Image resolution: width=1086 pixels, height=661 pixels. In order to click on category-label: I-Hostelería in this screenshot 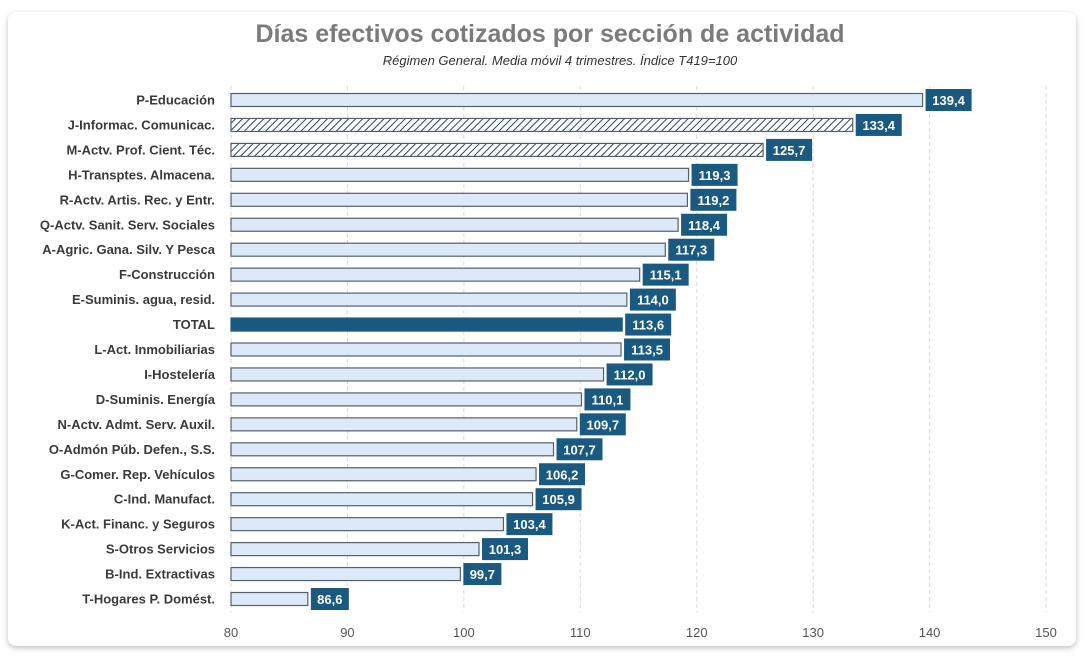, I will do `click(180, 374)`.